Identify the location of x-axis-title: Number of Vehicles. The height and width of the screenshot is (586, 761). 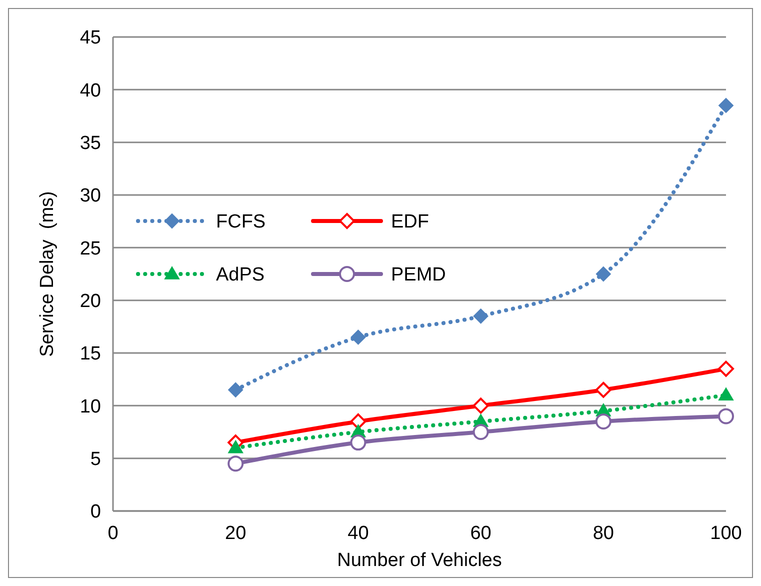
(419, 560).